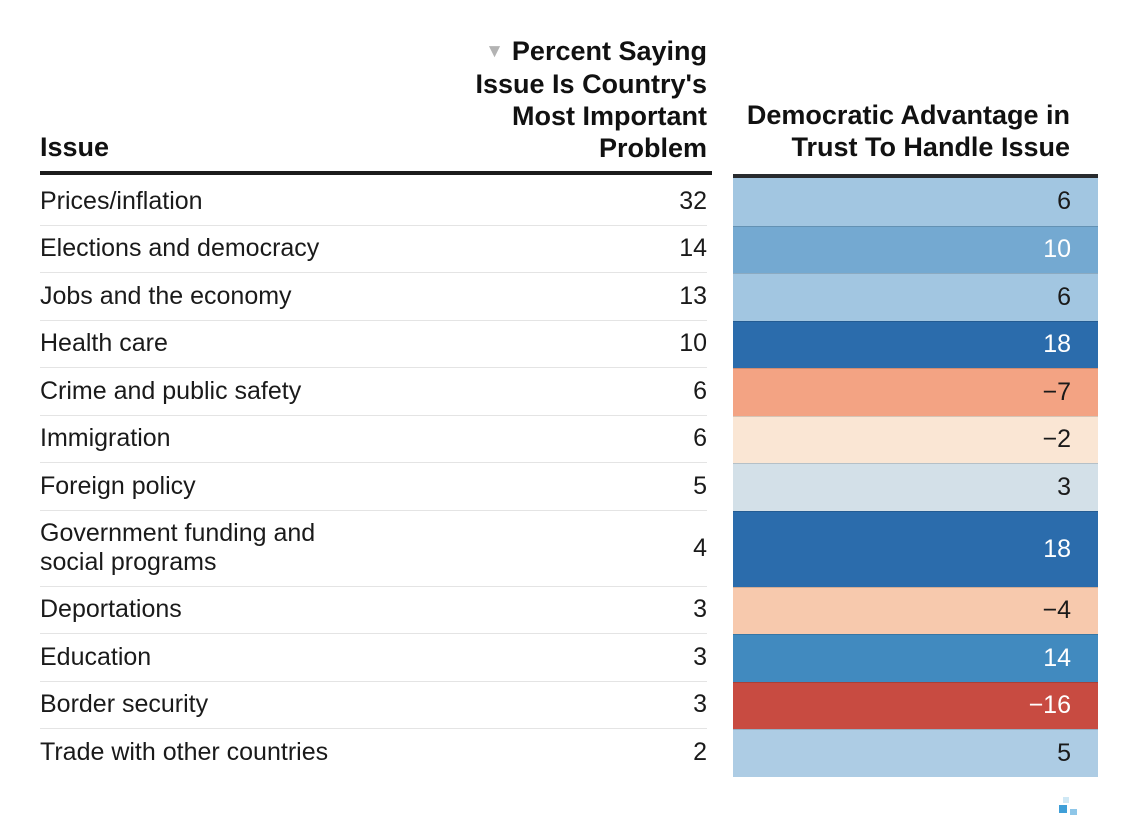 This screenshot has height=817, width=1131. Describe the element at coordinates (118, 485) in the screenshot. I see `issue-label: Foreign policy` at that location.